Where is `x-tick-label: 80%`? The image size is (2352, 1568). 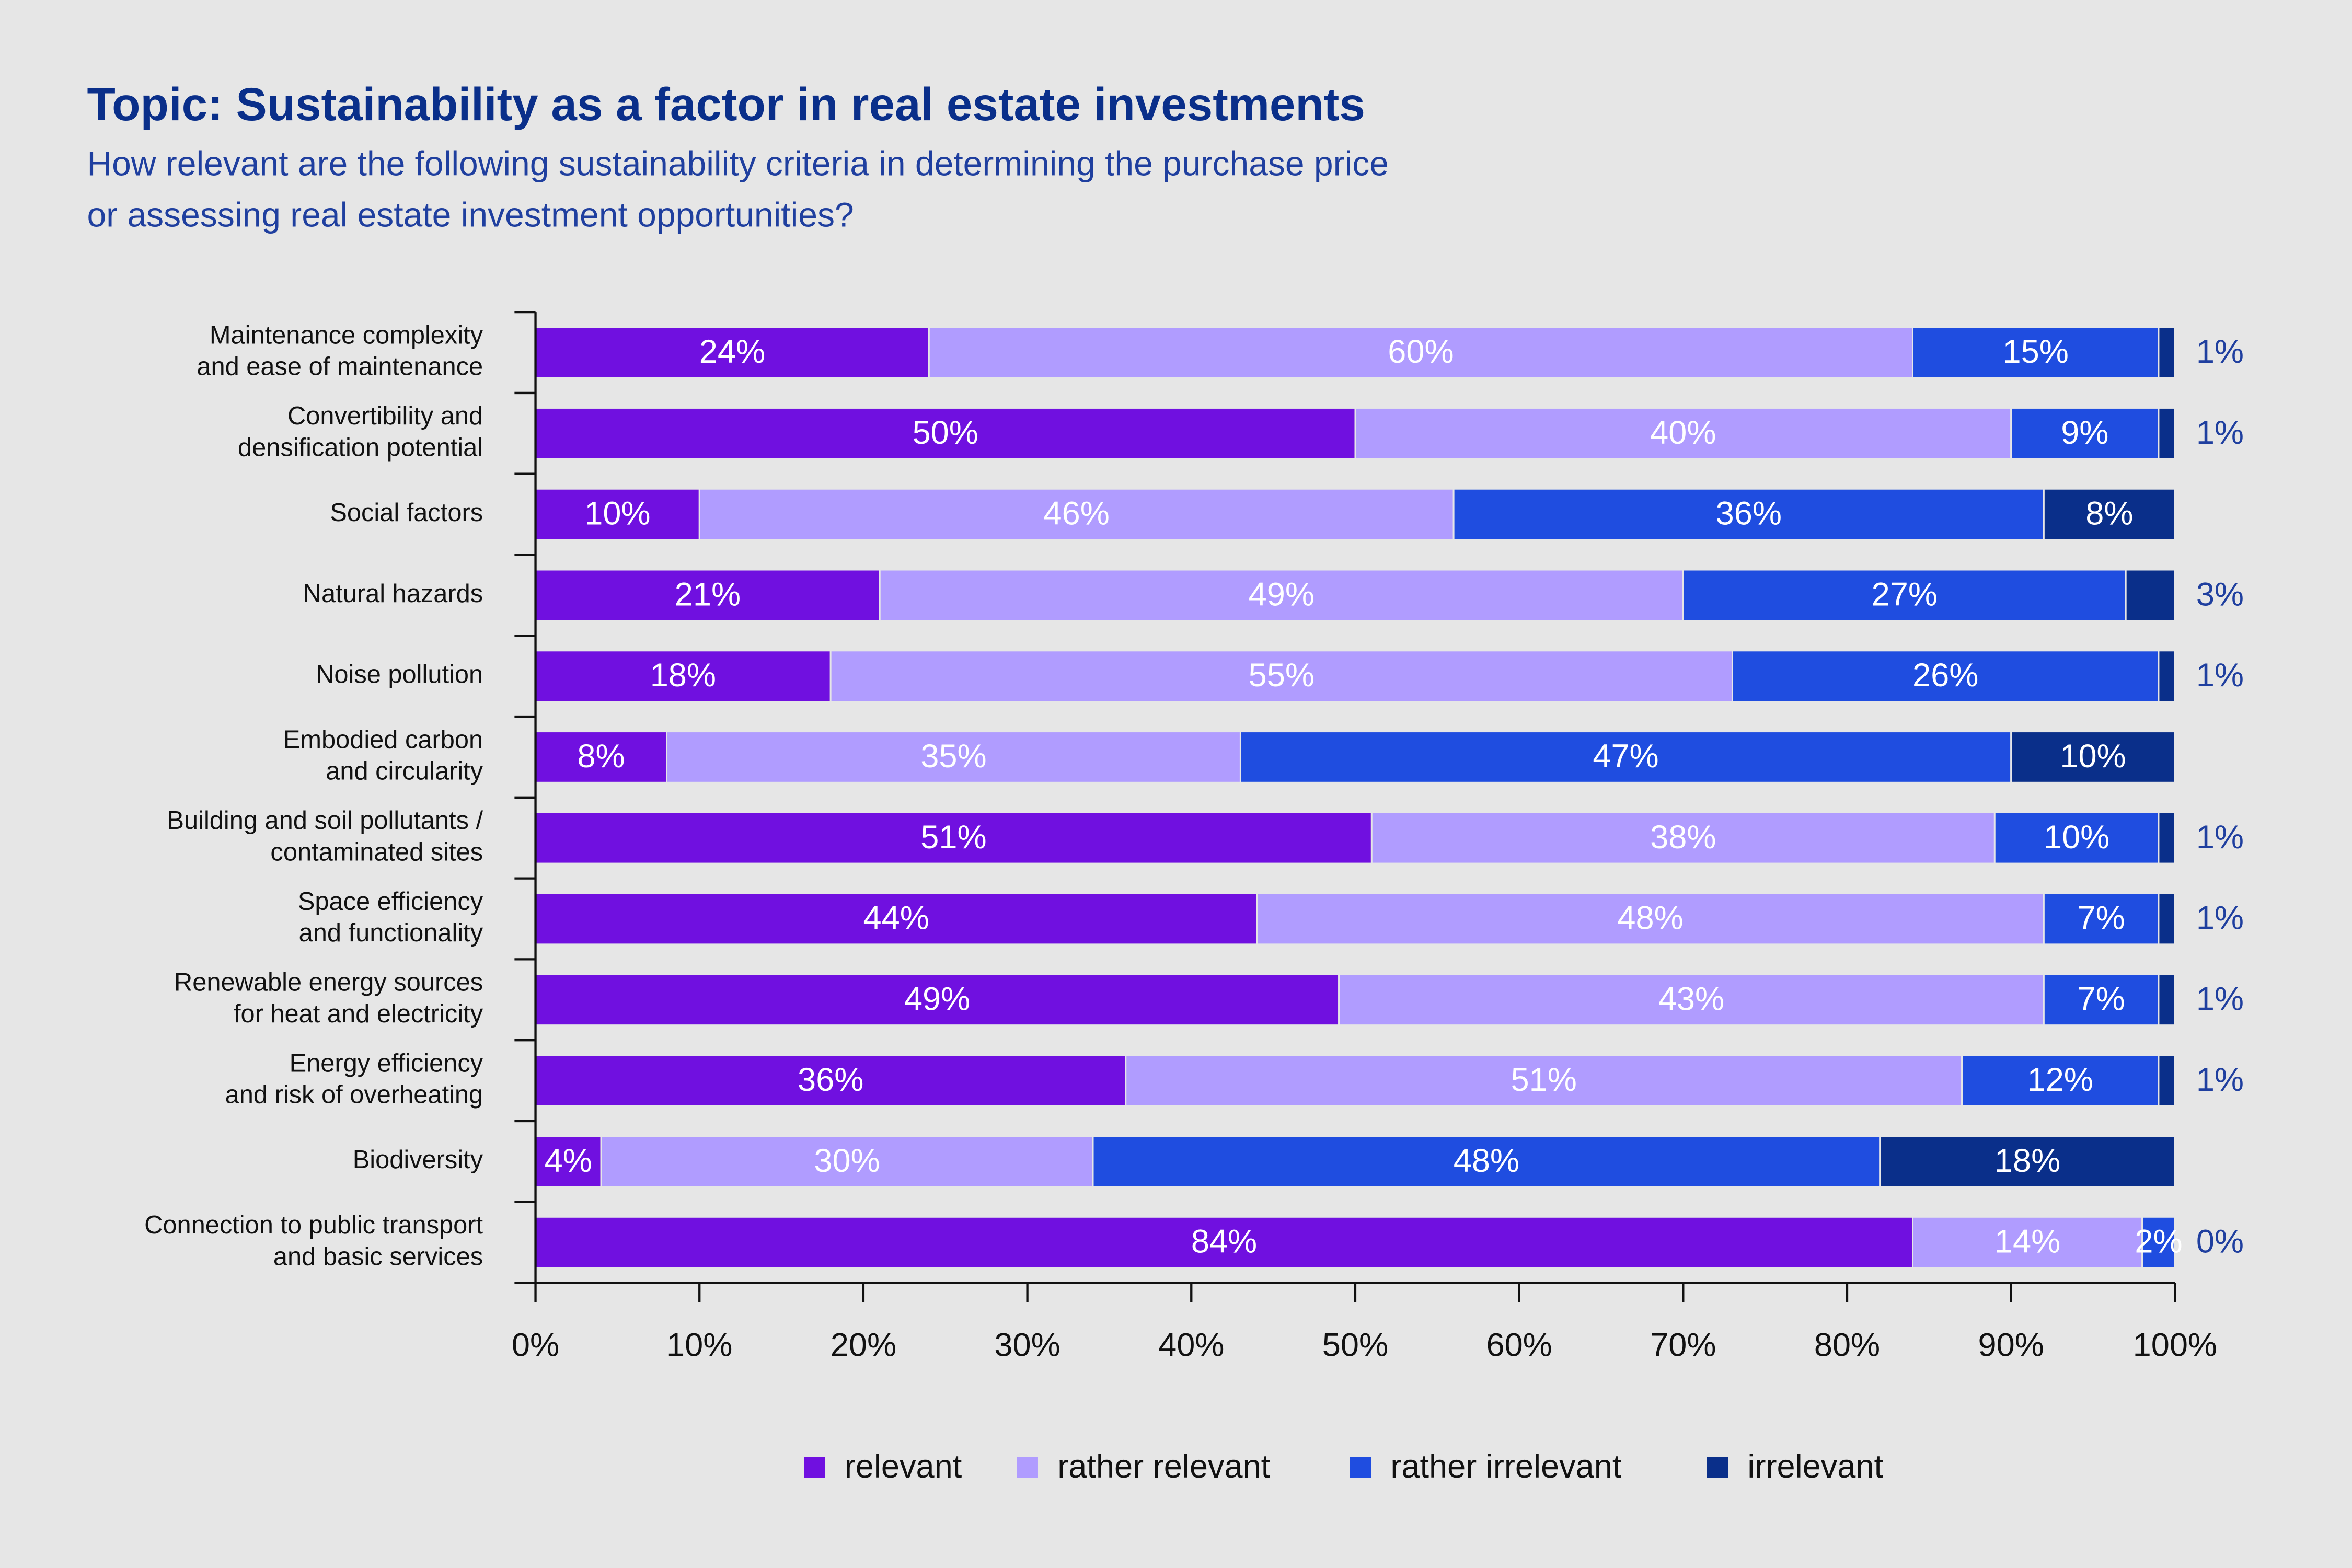 x-tick-label: 80% is located at coordinates (1847, 1345).